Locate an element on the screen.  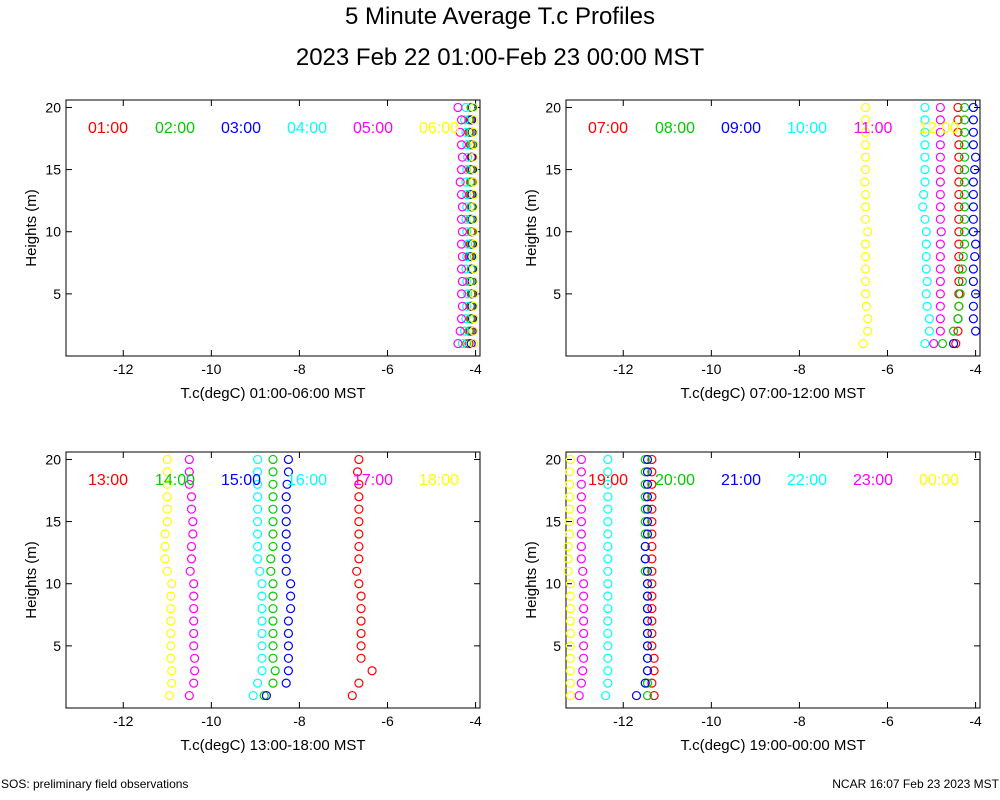
x-tick-label: -10 is located at coordinates (711, 721).